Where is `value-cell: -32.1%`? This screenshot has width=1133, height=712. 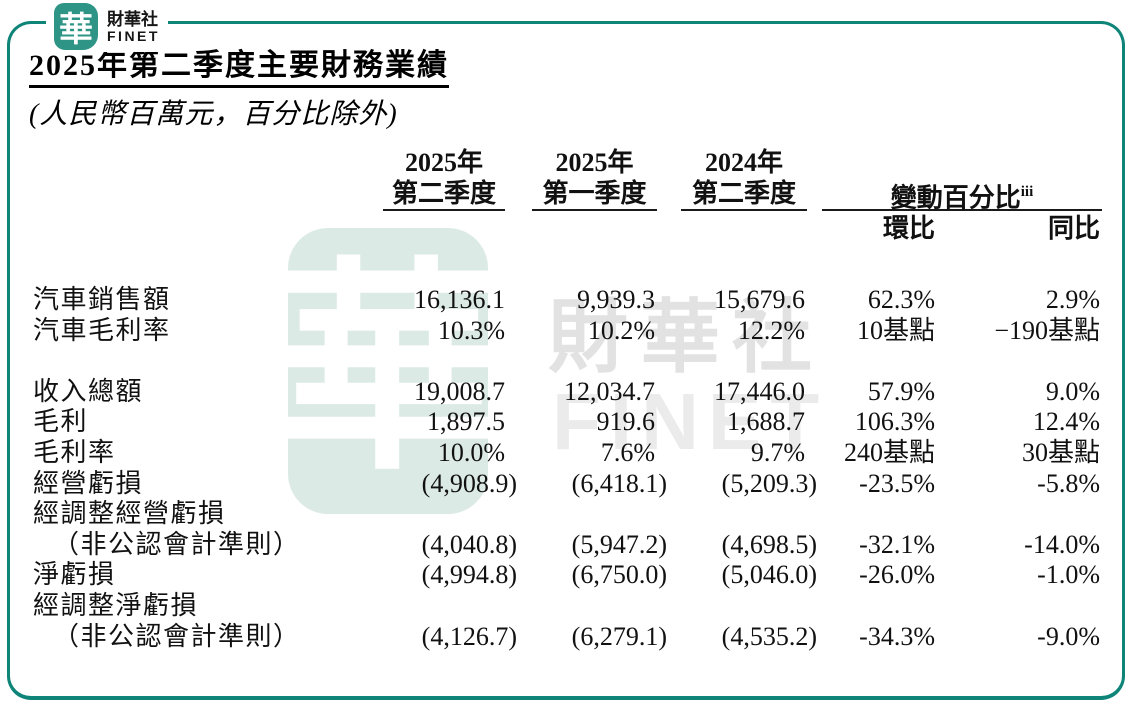
value-cell: -32.1% is located at coordinates (897, 544).